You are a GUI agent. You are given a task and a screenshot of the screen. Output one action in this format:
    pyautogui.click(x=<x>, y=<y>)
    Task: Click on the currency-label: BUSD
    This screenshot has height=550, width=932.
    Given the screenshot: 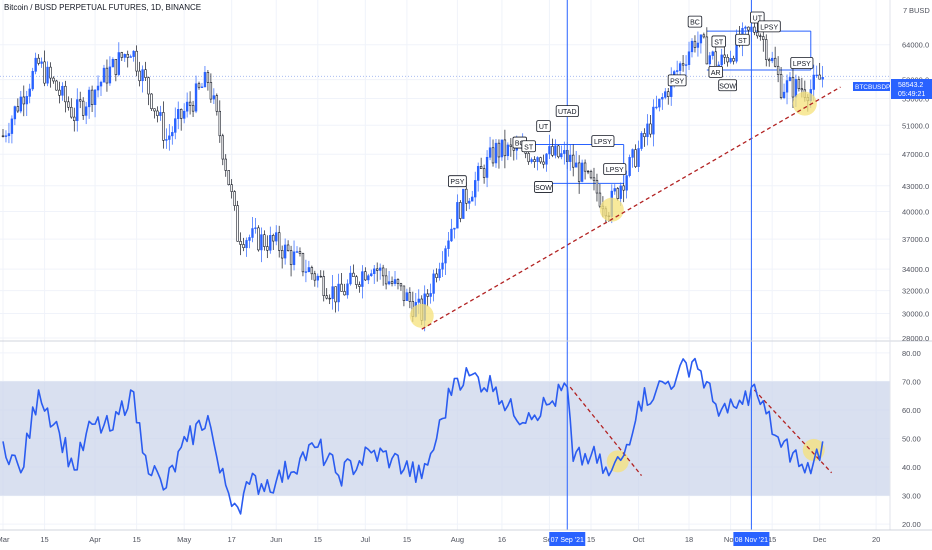 What is the action you would take?
    pyautogui.click(x=919, y=10)
    